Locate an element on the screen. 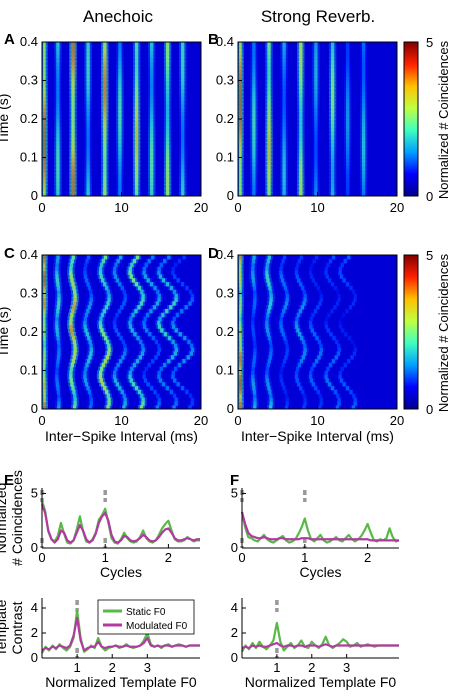 Image resolution: width=454 pixels, height=696 pixels. y-tick-label: 0 is located at coordinates (34, 195).